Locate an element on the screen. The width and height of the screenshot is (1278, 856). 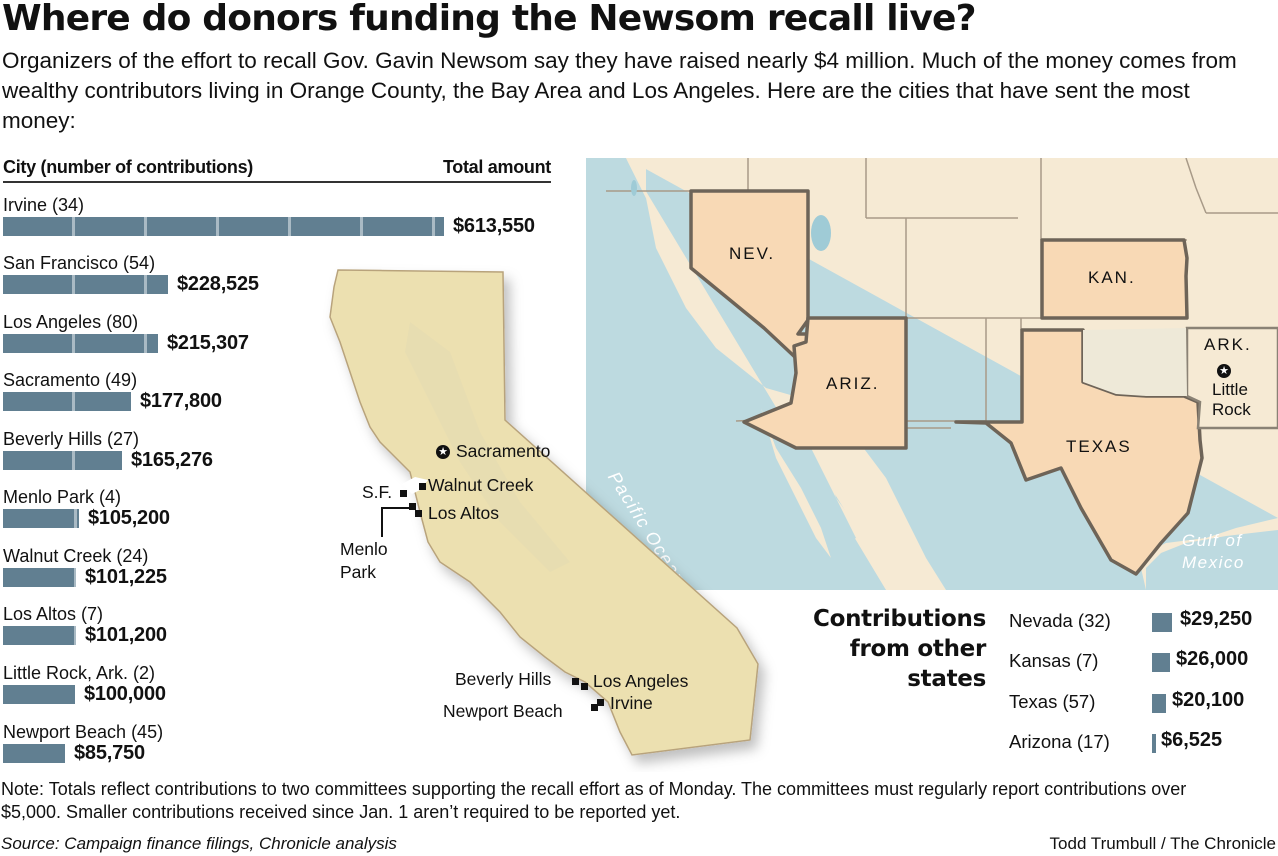
other-state-value: $26,000 is located at coordinates (1212, 659).